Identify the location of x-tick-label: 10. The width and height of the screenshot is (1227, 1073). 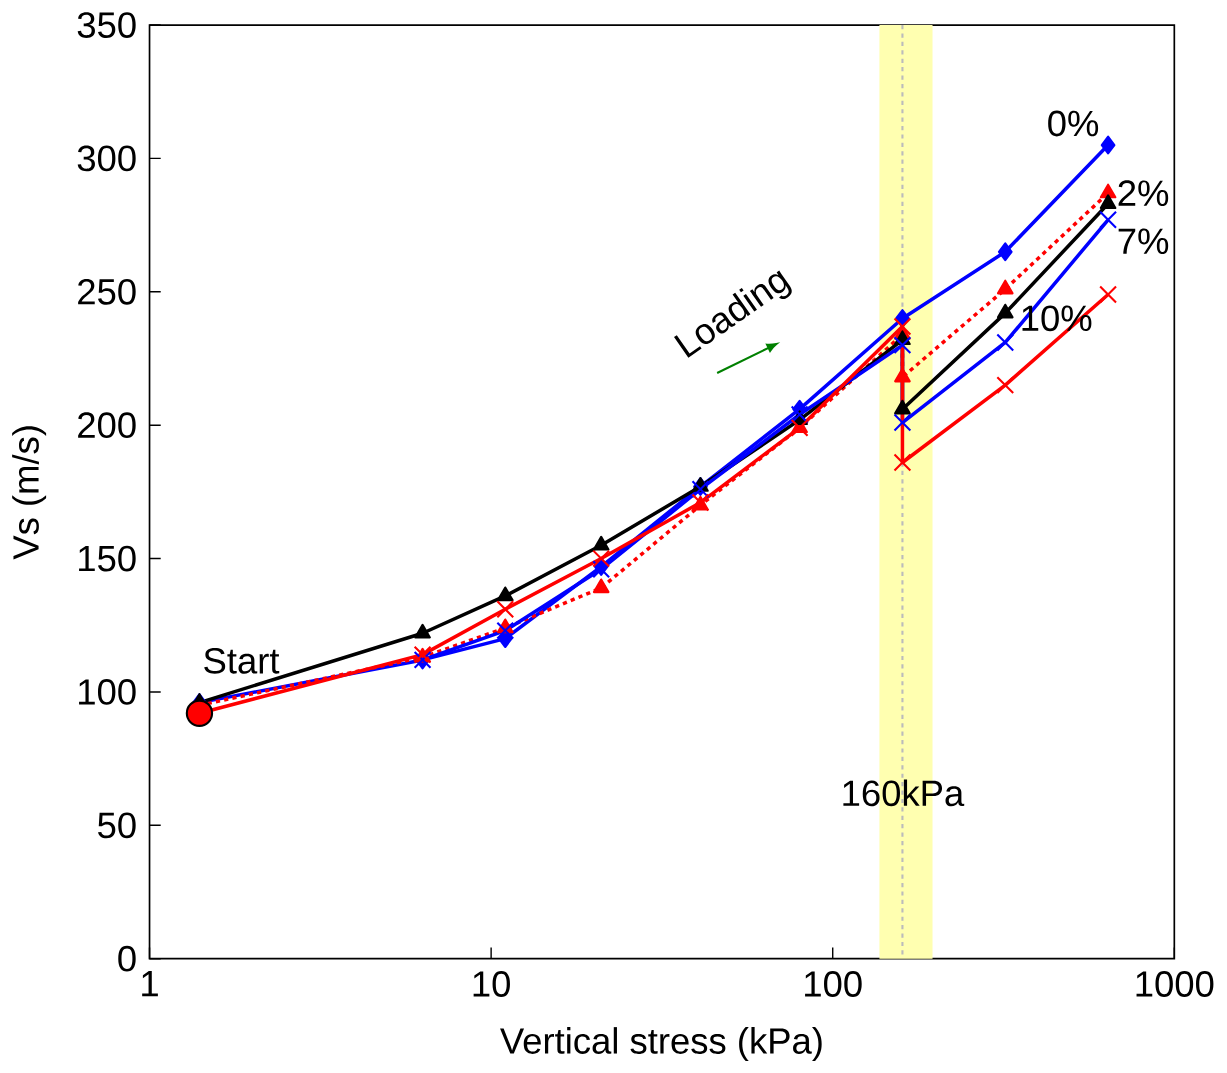
(491, 984).